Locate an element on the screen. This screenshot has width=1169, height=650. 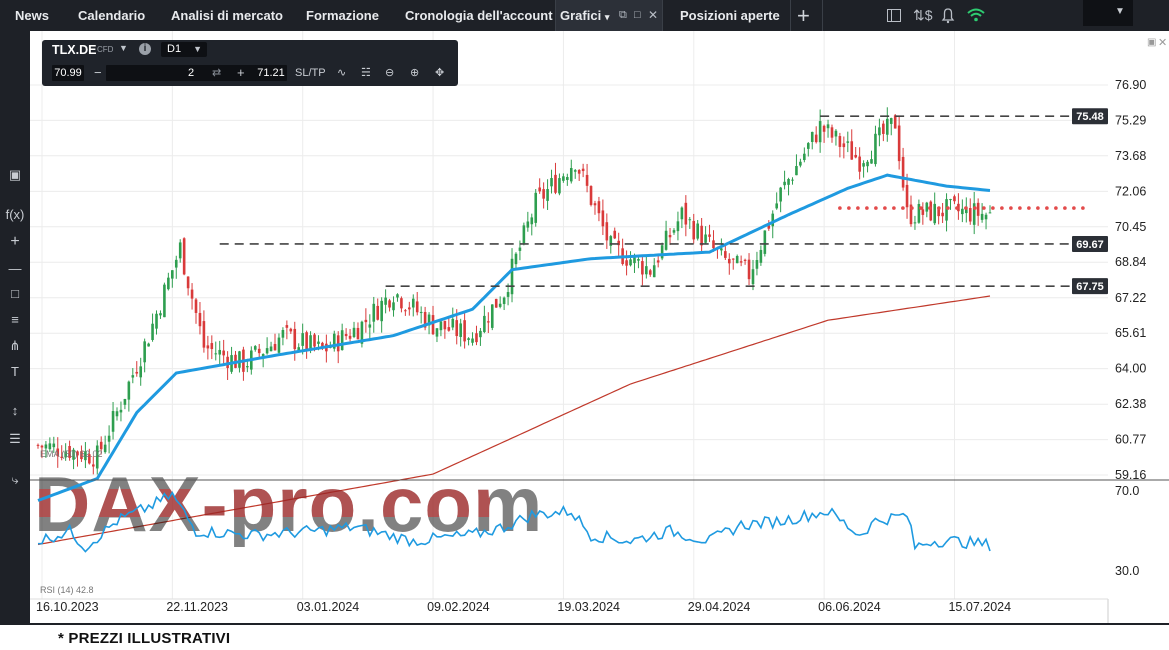
tab-news: News is located at coordinates (32, 15).